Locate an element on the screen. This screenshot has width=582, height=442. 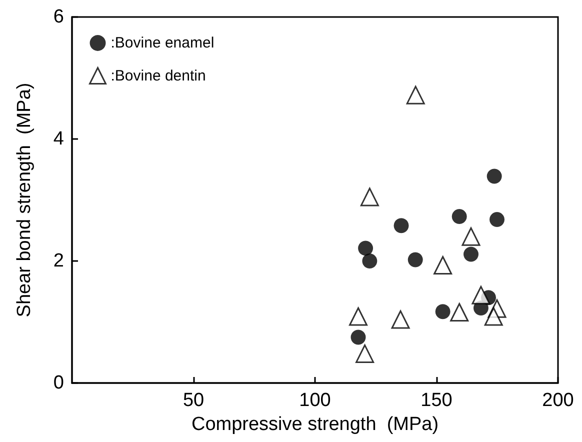
x-tick-label: 200 is located at coordinates (558, 400).